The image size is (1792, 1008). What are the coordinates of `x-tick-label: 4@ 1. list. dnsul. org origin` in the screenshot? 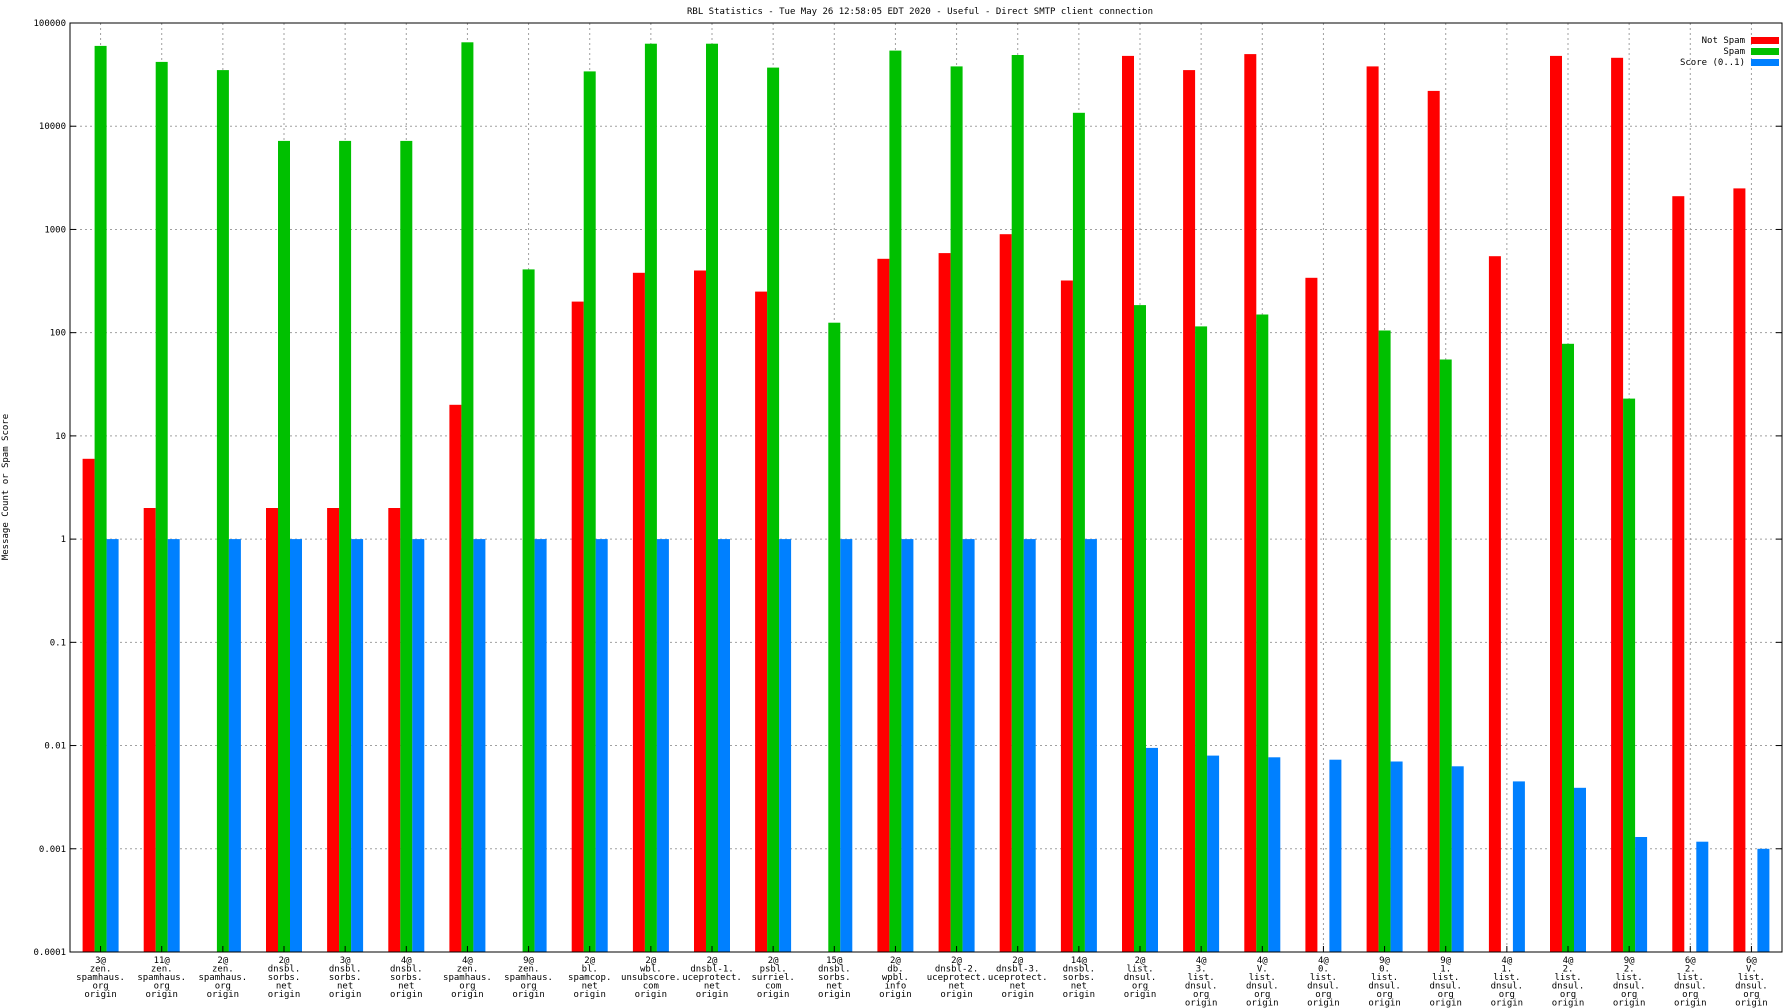 It's located at (1507, 982).